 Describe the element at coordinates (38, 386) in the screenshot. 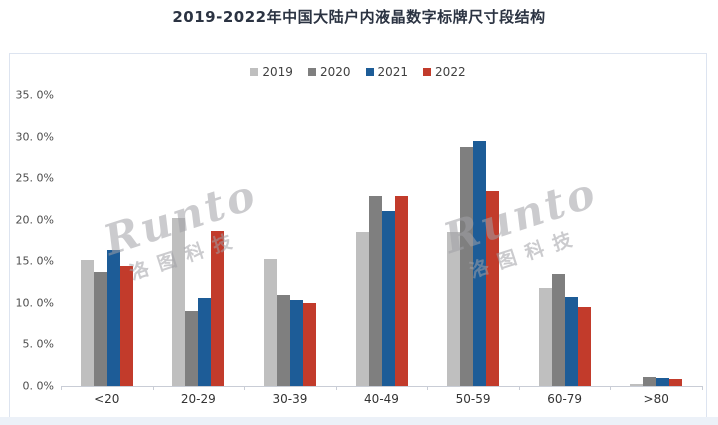

I see `y-axis-tick-label: 0. 0%` at that location.